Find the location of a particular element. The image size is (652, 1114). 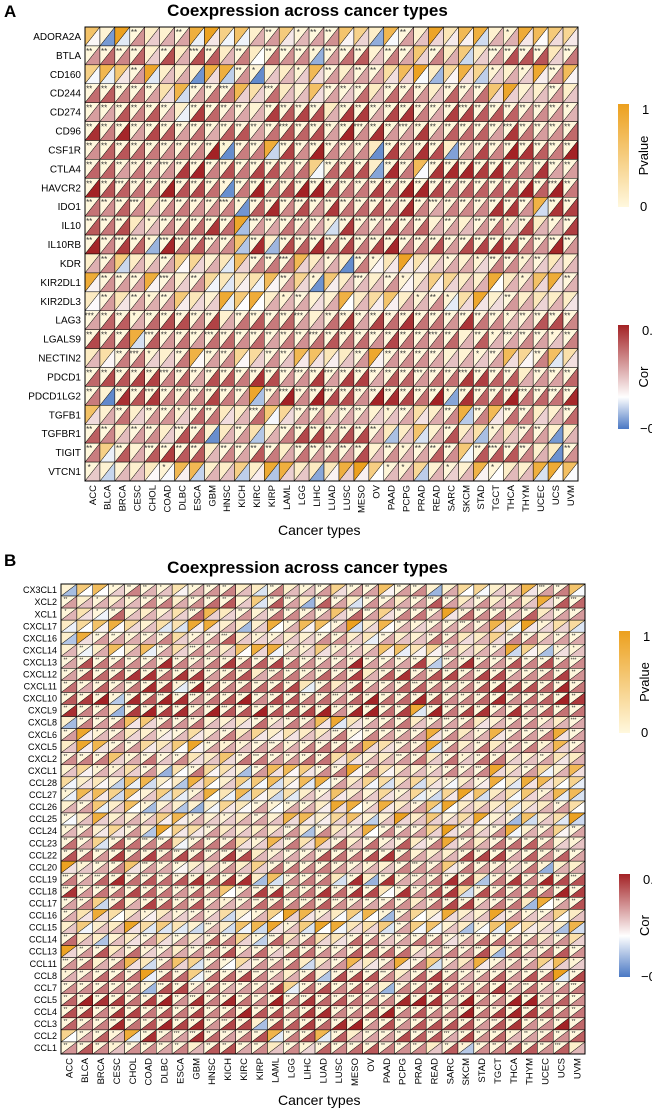

cell-pvalue-IL10-MESO is located at coordinates (361, 225).